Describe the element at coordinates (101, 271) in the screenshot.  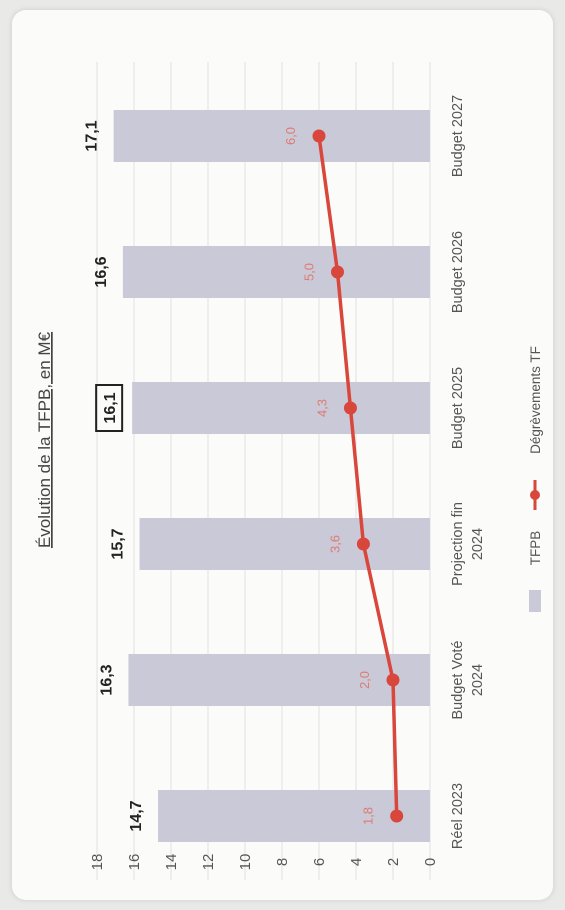
I see `bar-value-label: 16,6` at that location.